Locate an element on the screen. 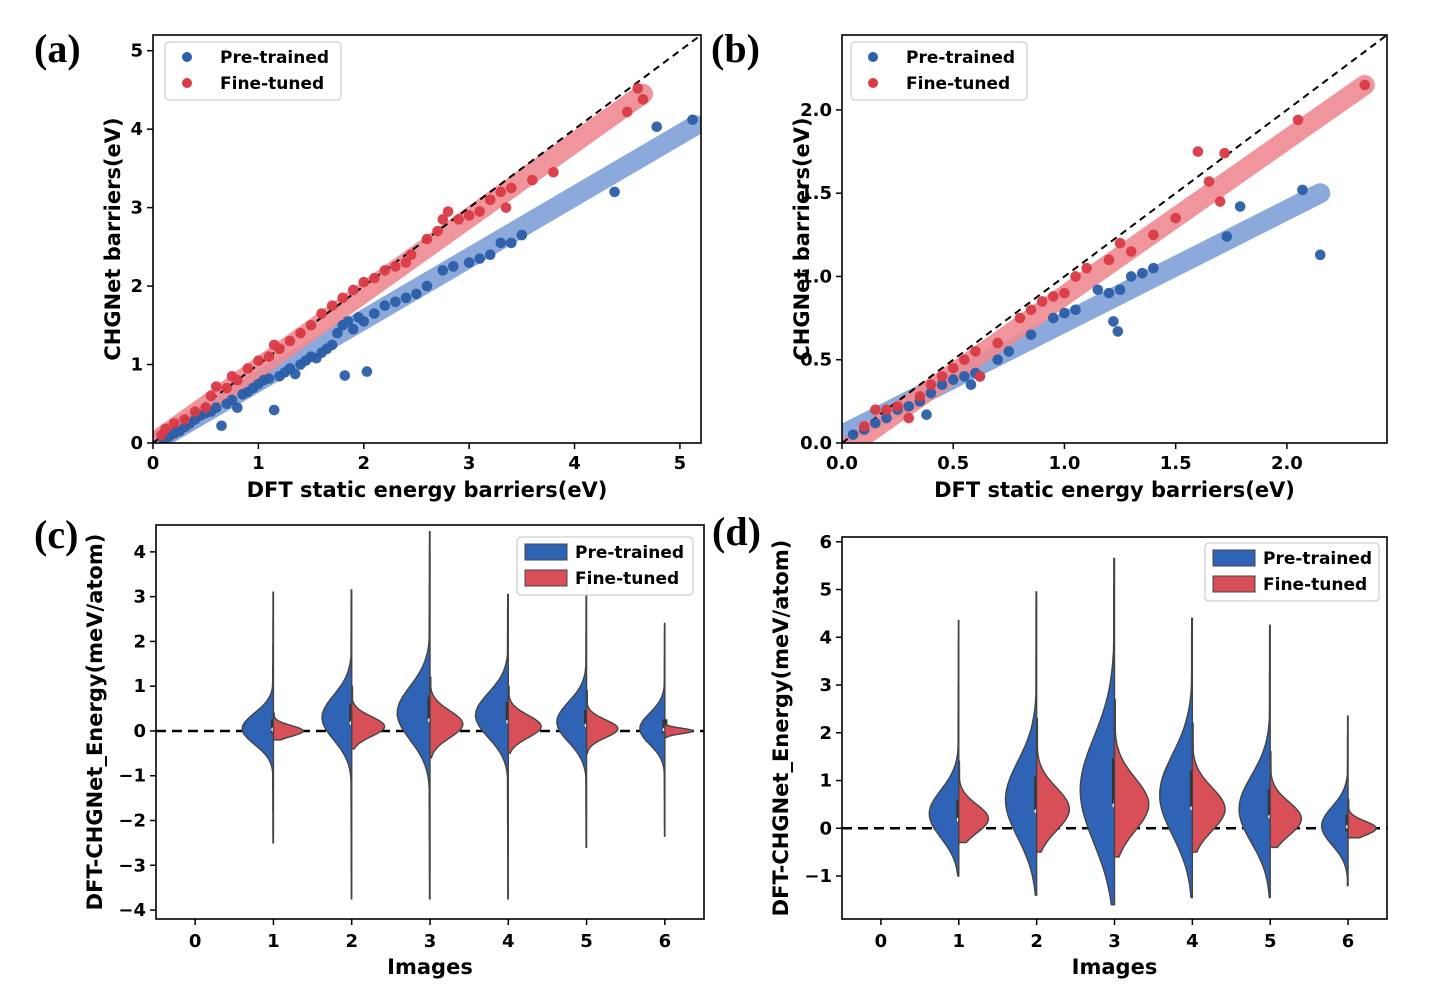  x-axis-label: DFT static energy barriers(eV) is located at coordinates (1114, 490).